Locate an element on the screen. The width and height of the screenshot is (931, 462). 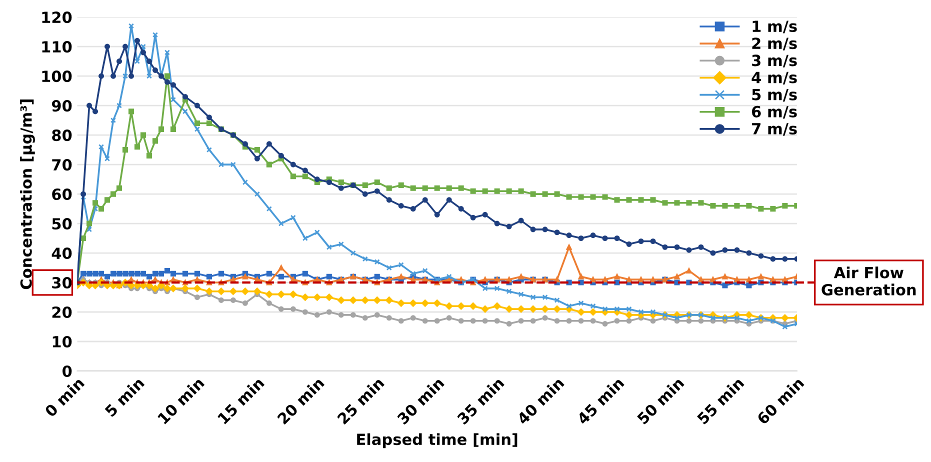
y-axis-title: Concentration [μg/m³] is located at coordinates (27, 195).